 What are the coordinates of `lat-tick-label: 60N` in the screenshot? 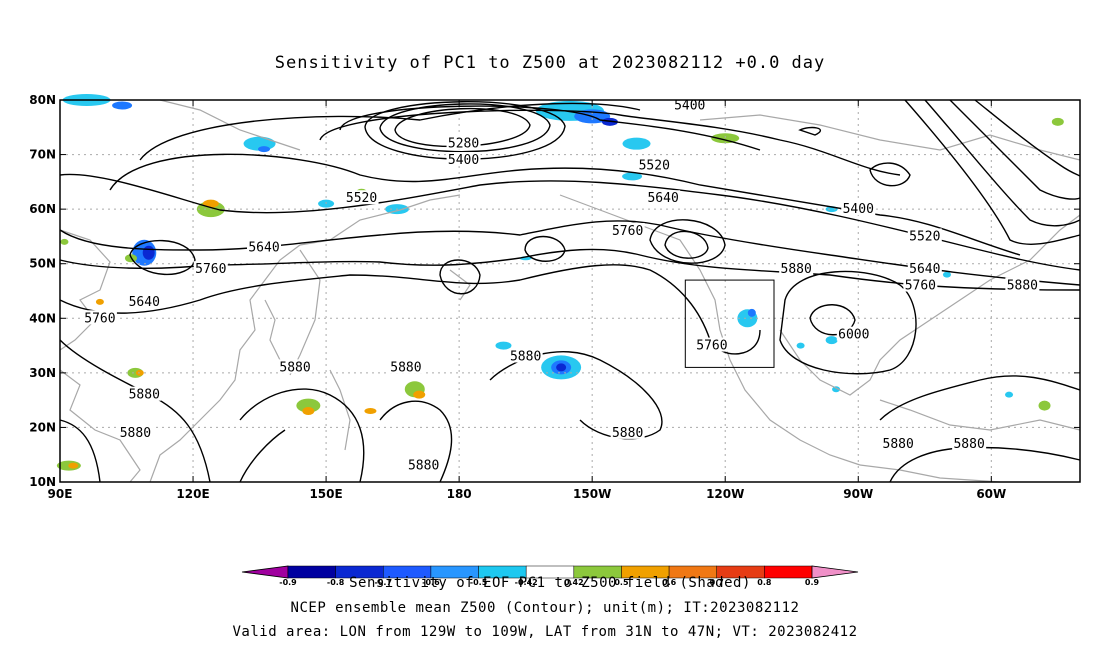 It's located at (42, 209).